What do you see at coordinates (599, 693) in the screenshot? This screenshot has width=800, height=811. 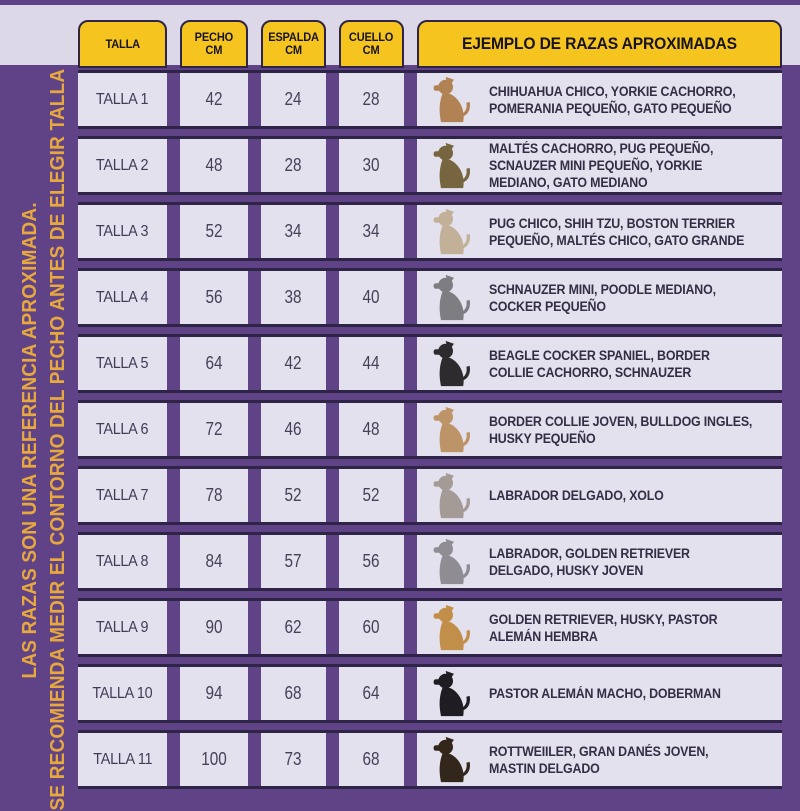 I see `cell-razas: PASTOR ALEMÁN MACHO, DOBERMAN` at bounding box center [599, 693].